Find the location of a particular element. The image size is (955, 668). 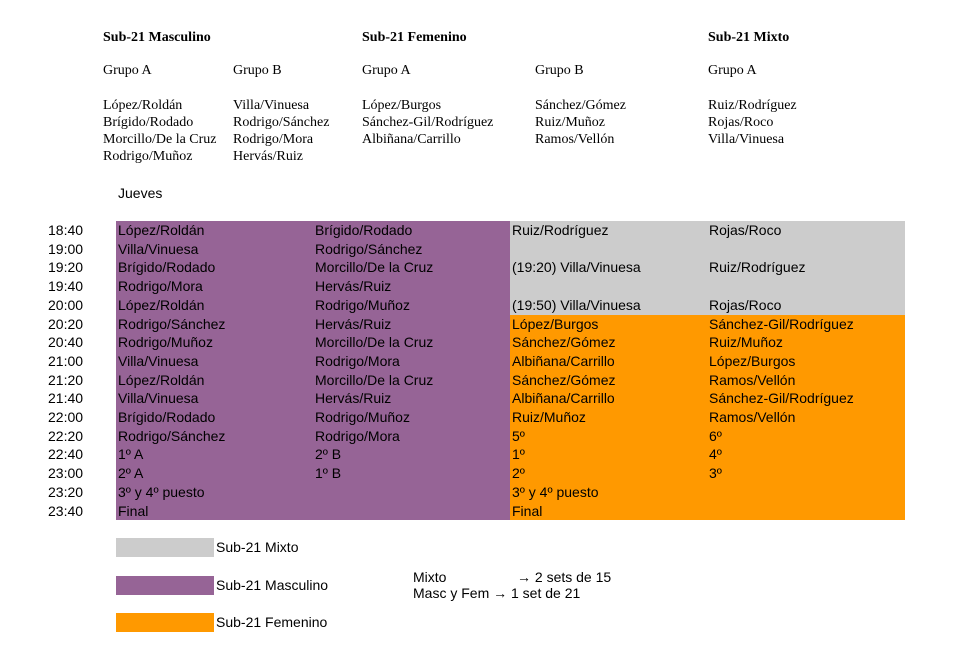

match-cell: 3º y 4º puesto is located at coordinates (555, 491).